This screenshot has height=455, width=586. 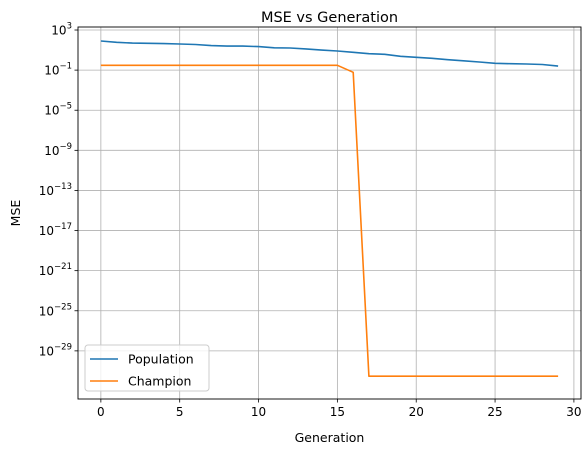 What do you see at coordinates (55, 190) in the screenshot?
I see `y-tick-label: 10⁻¹³` at bounding box center [55, 190].